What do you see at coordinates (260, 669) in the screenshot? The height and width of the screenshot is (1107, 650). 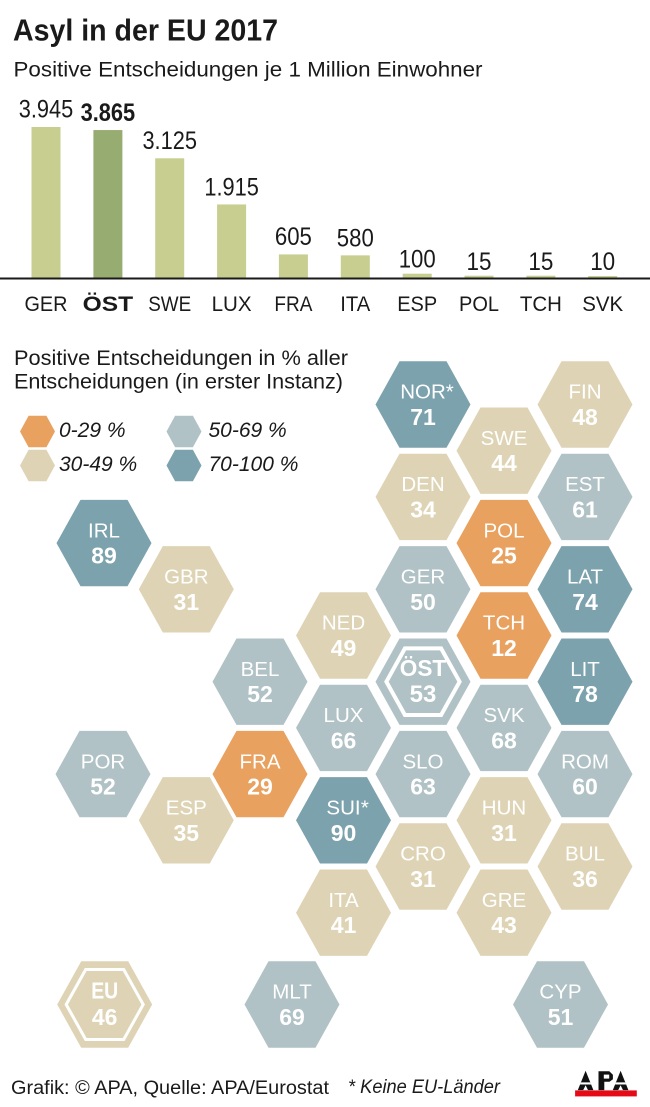 I see `svg-text: BEL` at bounding box center [260, 669].